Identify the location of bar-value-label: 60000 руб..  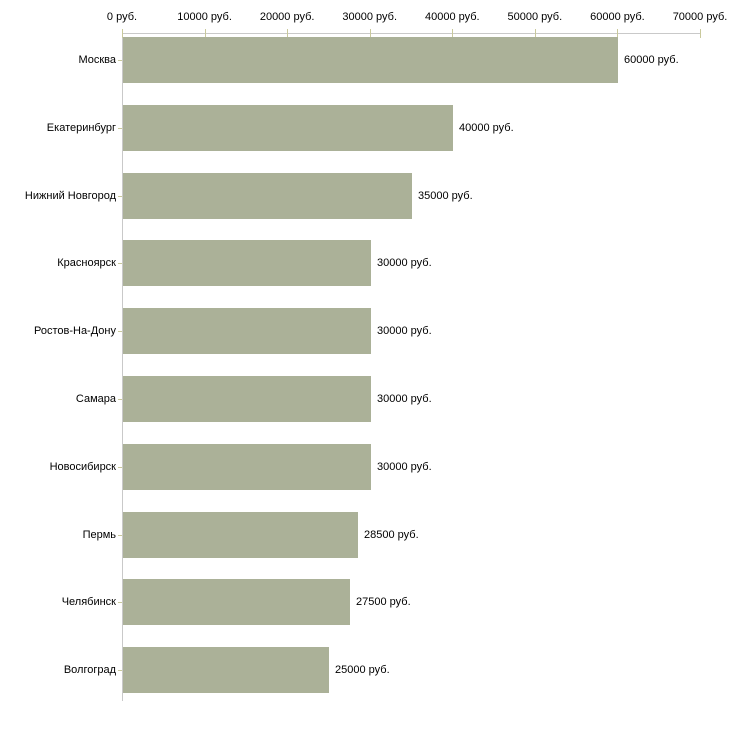
(651, 60).